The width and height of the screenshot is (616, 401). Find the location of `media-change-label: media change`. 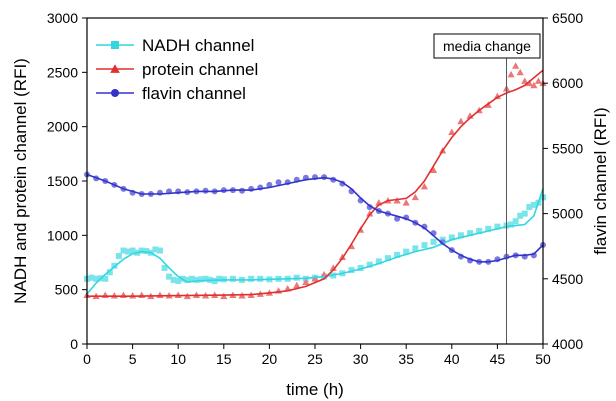

media-change-label: media change is located at coordinates (487, 46).